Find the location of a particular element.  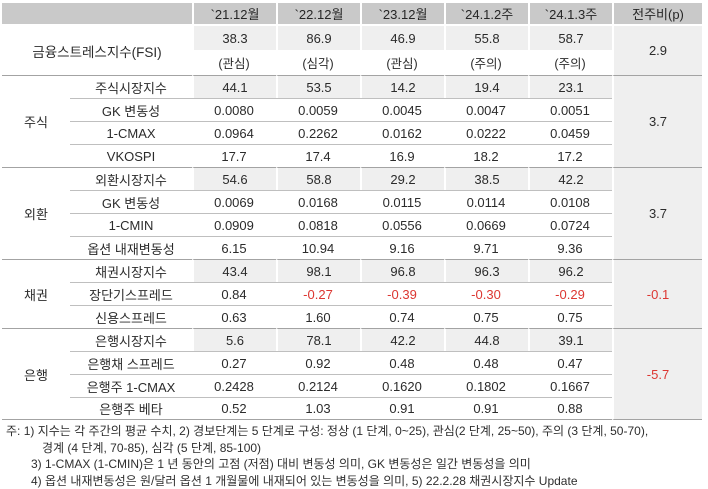

table-cell: 0.1667 is located at coordinates (570, 385).